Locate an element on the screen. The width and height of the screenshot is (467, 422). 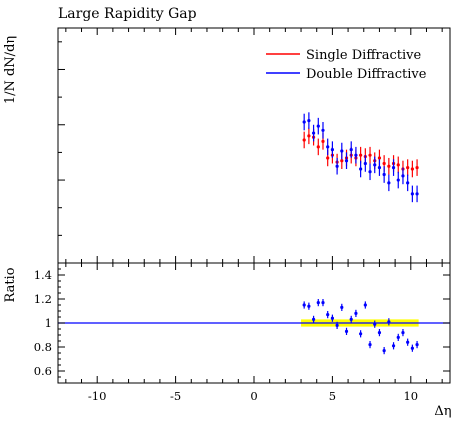
x-axis-label: Δη is located at coordinates (442, 411).